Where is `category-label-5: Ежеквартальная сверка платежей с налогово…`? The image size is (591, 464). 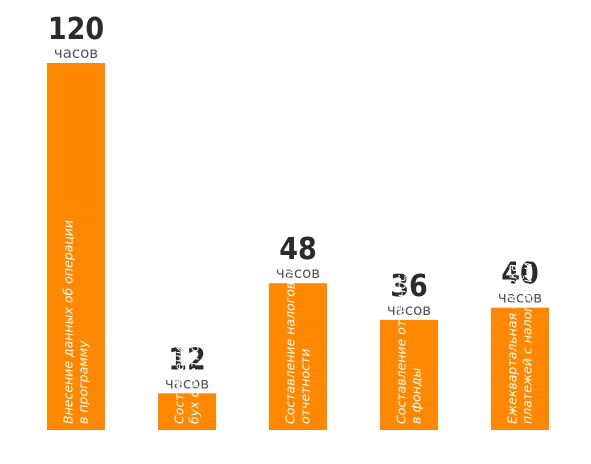 category-label-5: Ежеквартальная сверка платежей с налогово… is located at coordinates (520, 307).